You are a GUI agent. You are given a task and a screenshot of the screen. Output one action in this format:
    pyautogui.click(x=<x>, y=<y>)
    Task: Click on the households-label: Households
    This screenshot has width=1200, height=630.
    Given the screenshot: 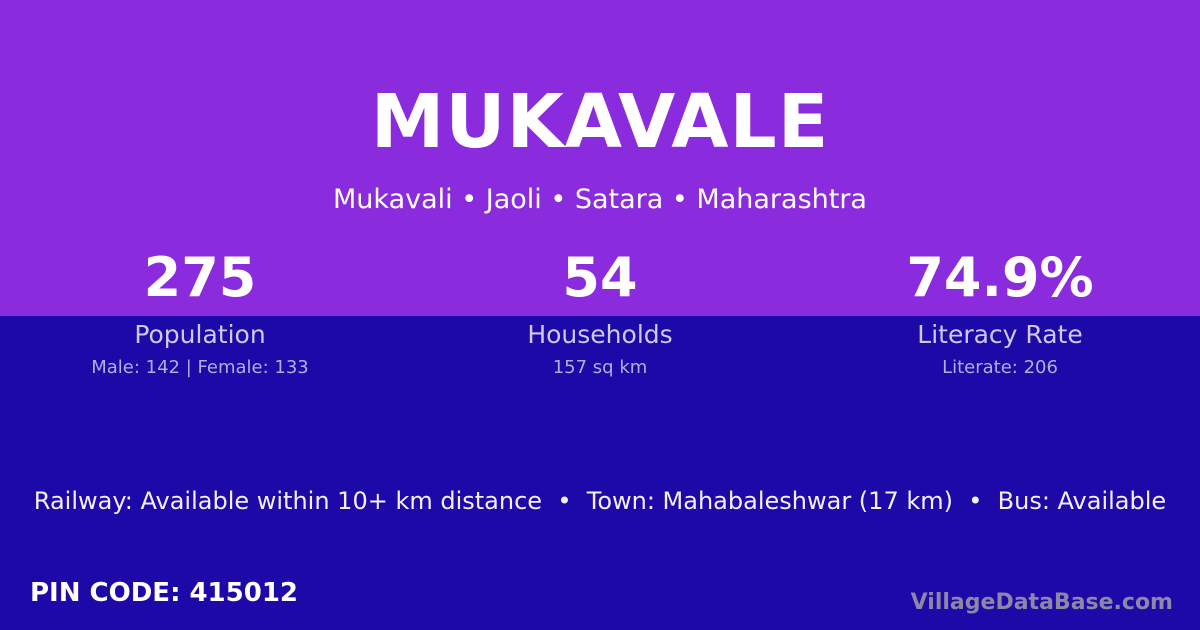 What is the action you would take?
    pyautogui.click(x=600, y=334)
    